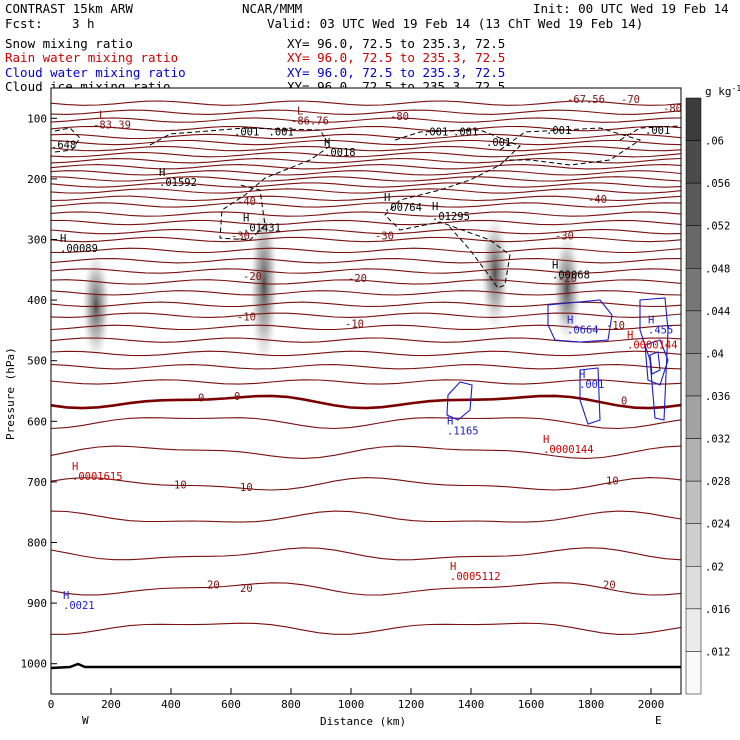  Describe the element at coordinates (37, 603) in the screenshot. I see `y-tick-label-900: 900` at that location.